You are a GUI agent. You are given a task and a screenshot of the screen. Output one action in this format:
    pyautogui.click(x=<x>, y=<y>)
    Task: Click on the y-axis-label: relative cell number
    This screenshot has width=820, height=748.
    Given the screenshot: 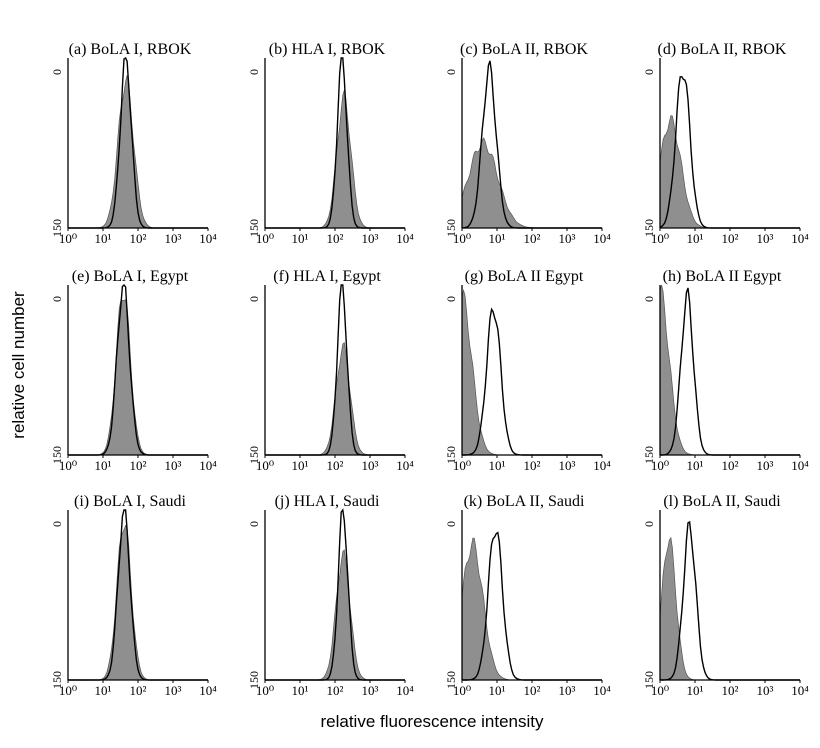 What is the action you would take?
    pyautogui.click(x=18, y=365)
    